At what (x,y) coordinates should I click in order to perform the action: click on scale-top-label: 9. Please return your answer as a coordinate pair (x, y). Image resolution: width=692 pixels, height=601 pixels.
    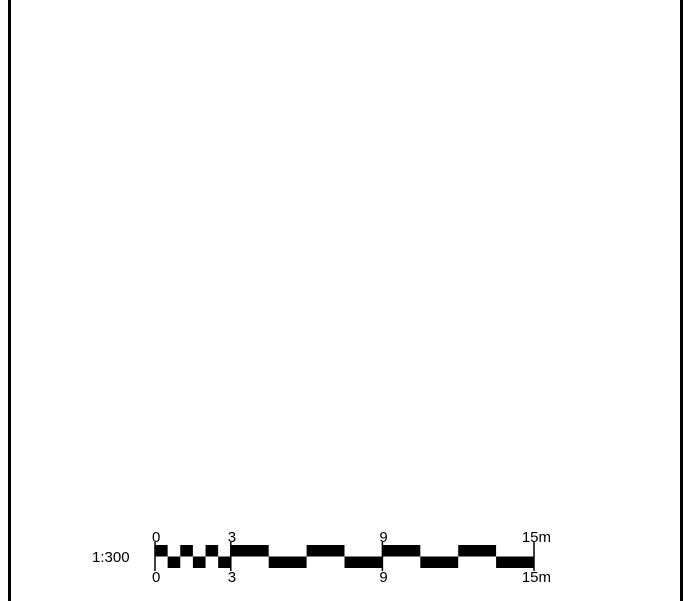
    Looking at the image, I should click on (383, 537).